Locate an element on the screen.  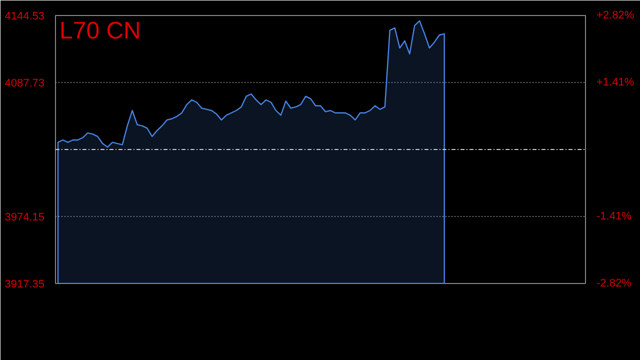
y-tick-label: 4087.73 is located at coordinates (24, 84).